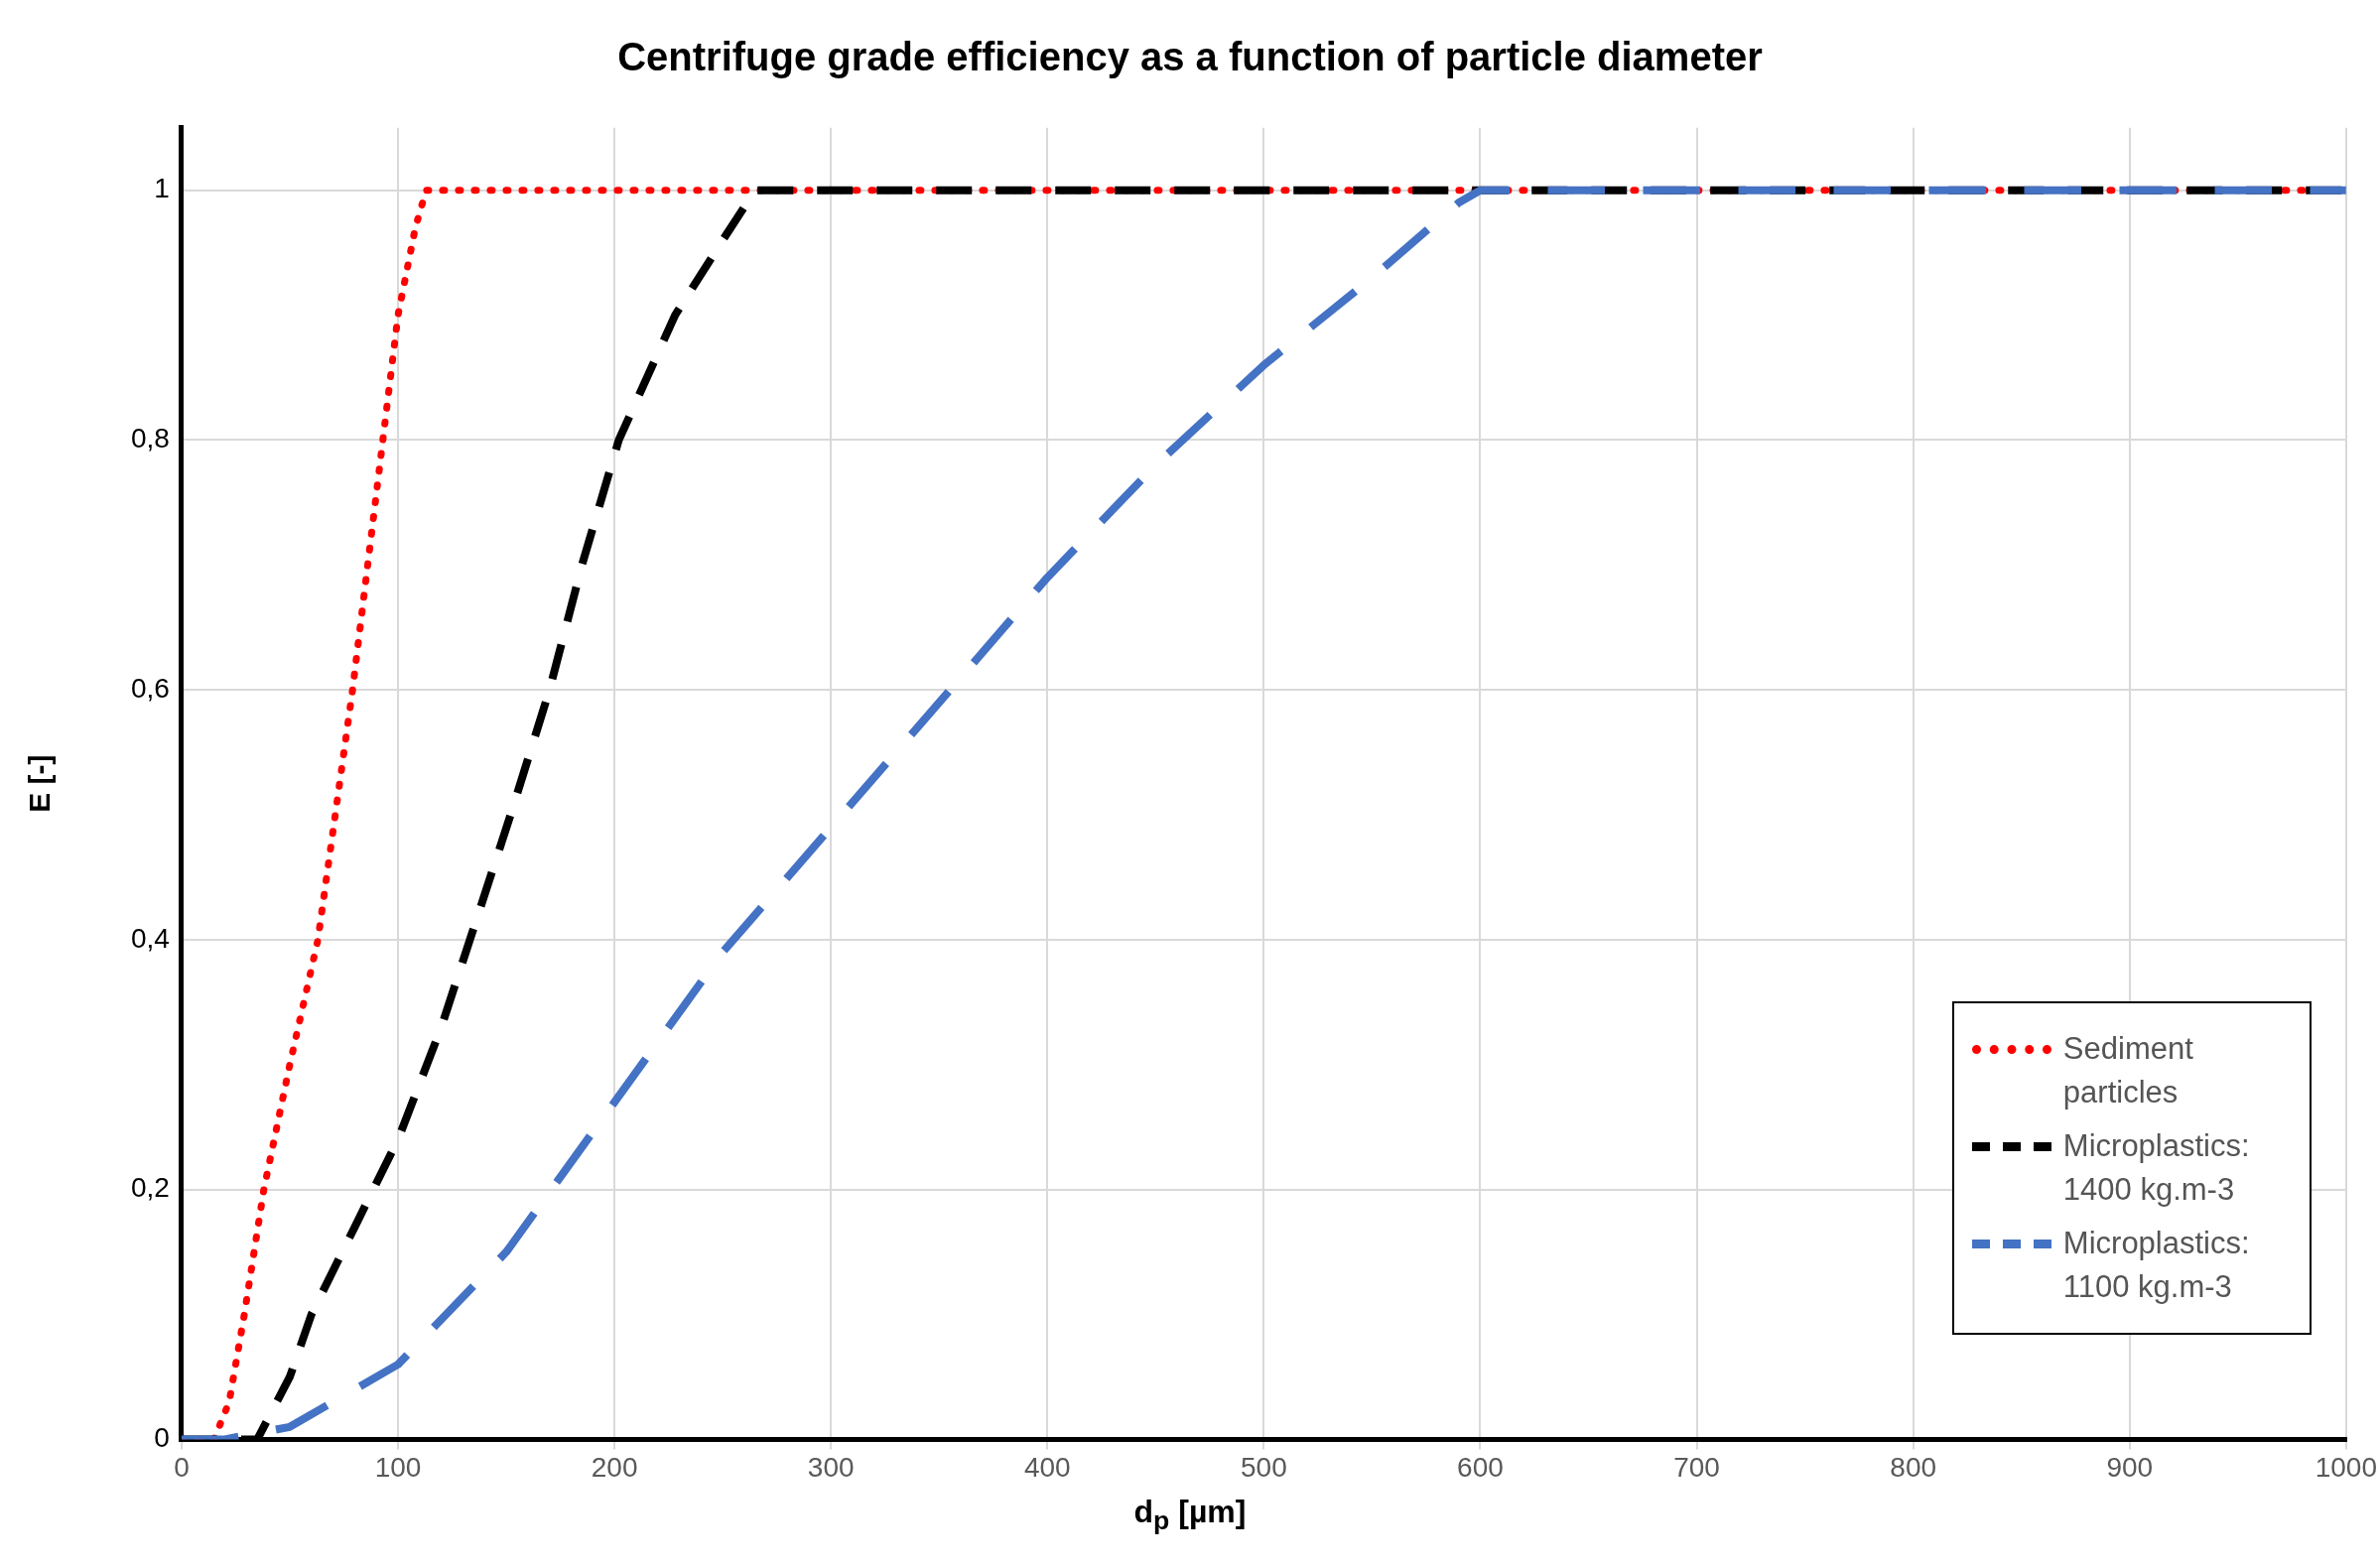 Image resolution: width=2380 pixels, height=1567 pixels. Describe the element at coordinates (2156, 1169) in the screenshot. I see `legend-label: Microplastics: 1400 kg.m-3` at that location.